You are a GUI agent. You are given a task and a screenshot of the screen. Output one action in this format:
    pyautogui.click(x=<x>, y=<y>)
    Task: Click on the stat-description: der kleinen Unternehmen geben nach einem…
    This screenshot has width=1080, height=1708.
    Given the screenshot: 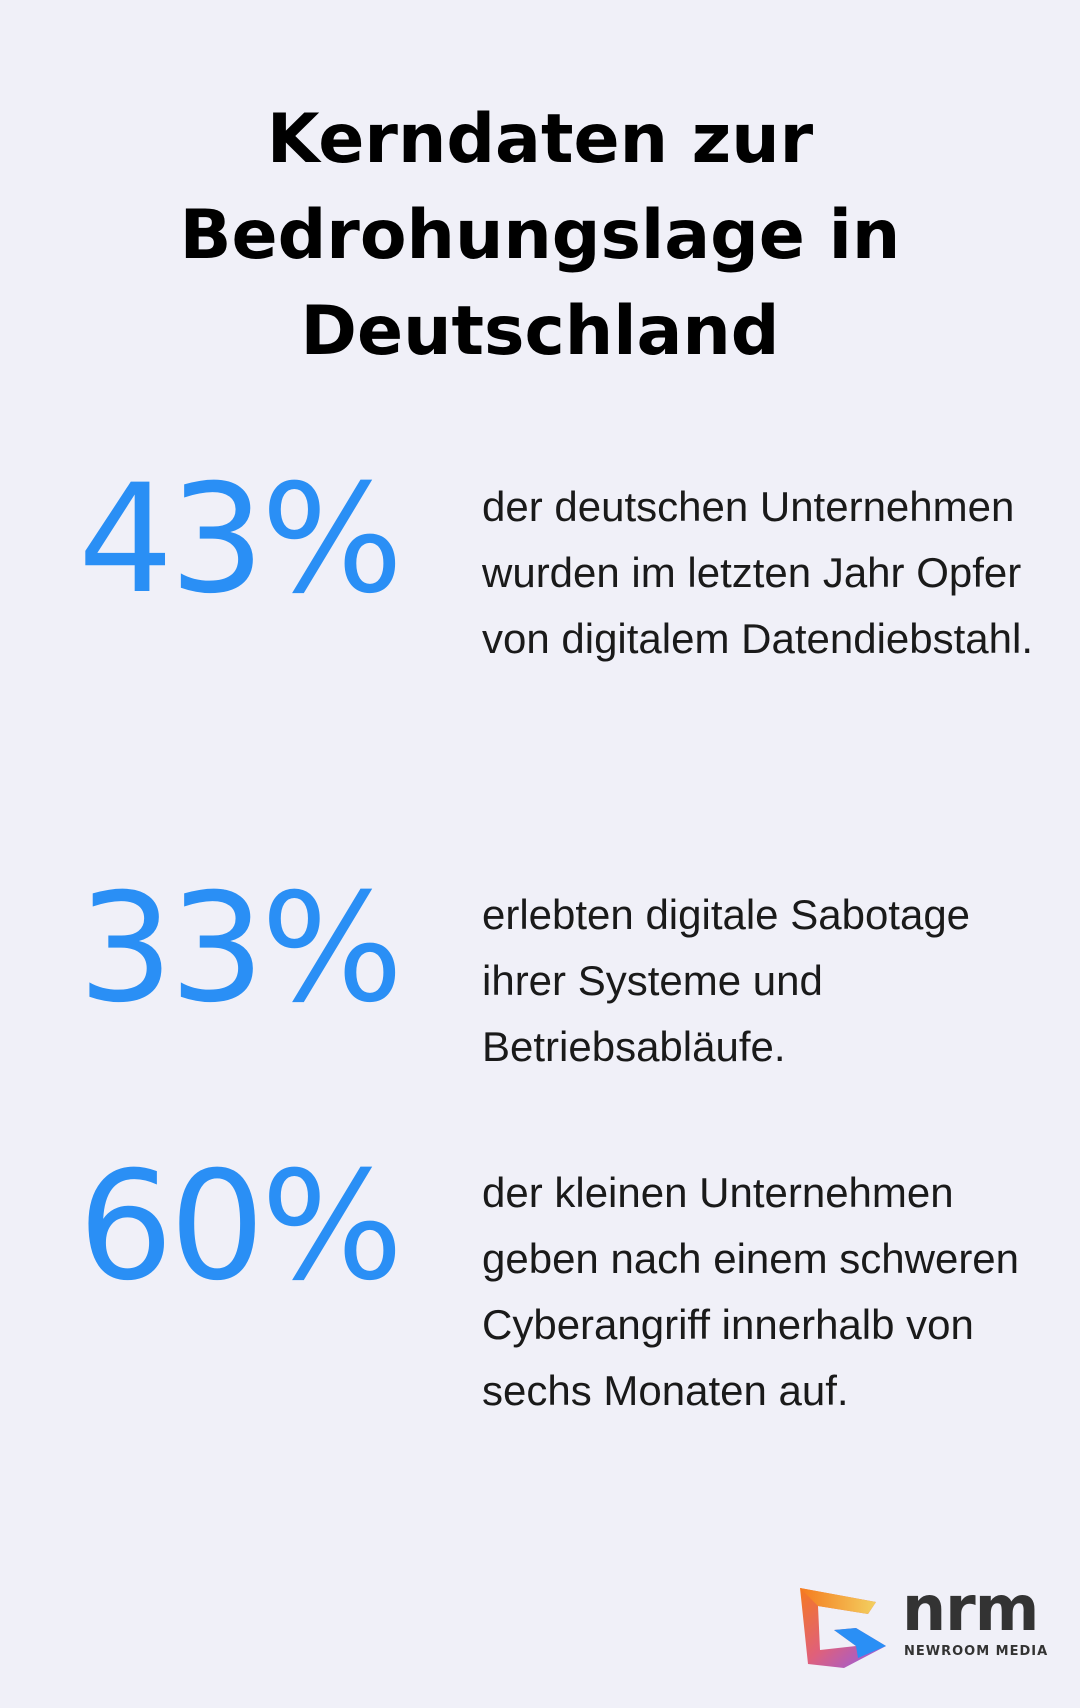 What is the action you would take?
    pyautogui.click(x=751, y=1291)
    